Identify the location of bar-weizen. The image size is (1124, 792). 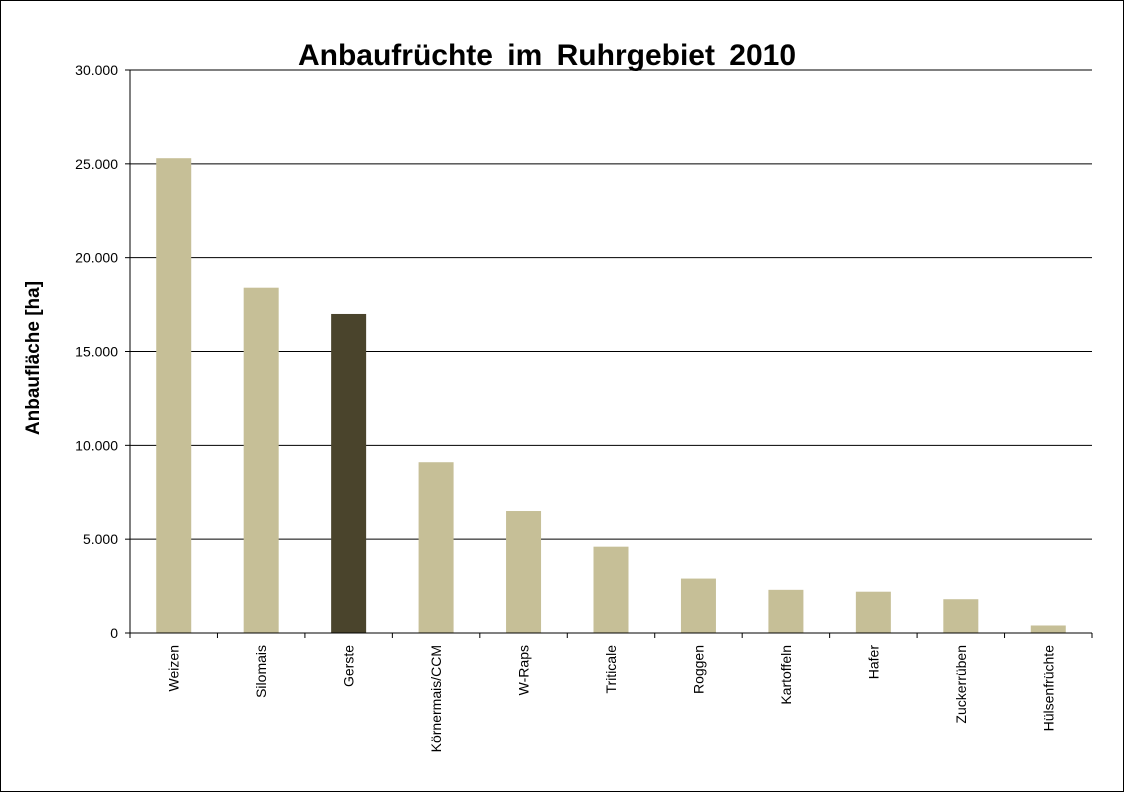
(174, 395).